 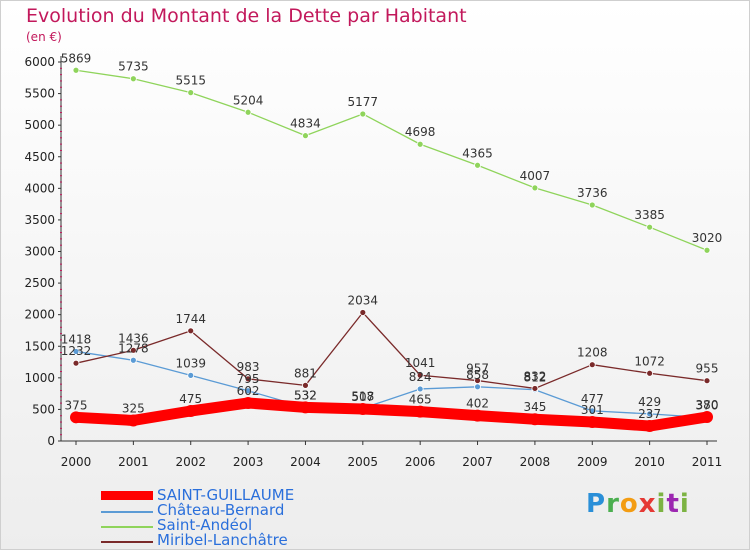 What do you see at coordinates (39, 62) in the screenshot?
I see `y-tick-label: 6000` at bounding box center [39, 62].